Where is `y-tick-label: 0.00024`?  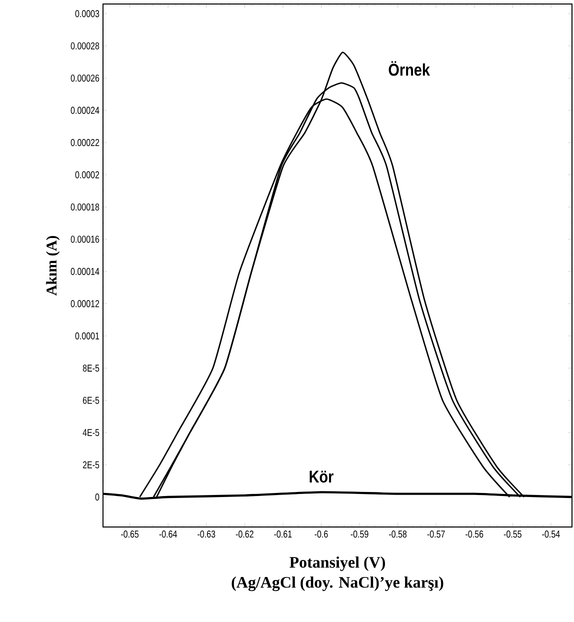 y-tick-label: 0.00024 is located at coordinates (85, 110).